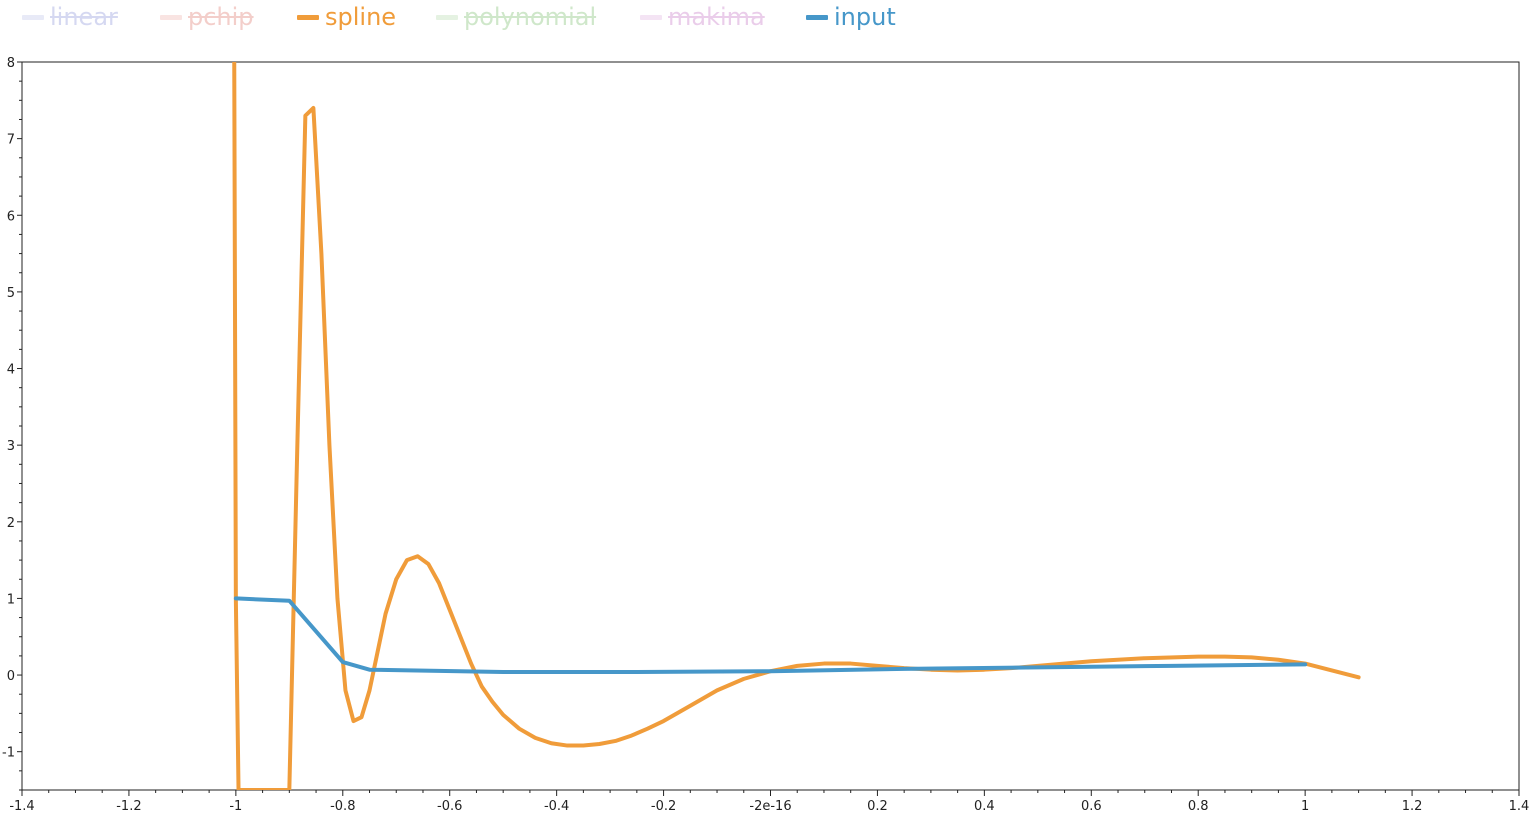 Image resolution: width=1536 pixels, height=818 pixels. Describe the element at coordinates (1091, 806) in the screenshot. I see `x-tick-label: 0.6` at that location.